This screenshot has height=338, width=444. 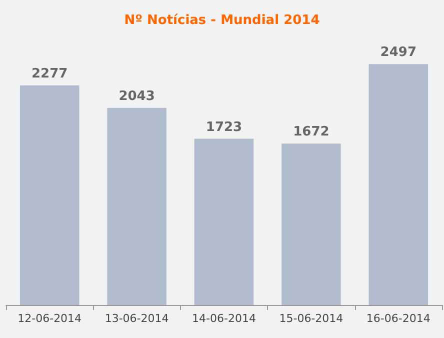 What do you see at coordinates (136, 96) in the screenshot?
I see `data-label: 2043` at bounding box center [136, 96].